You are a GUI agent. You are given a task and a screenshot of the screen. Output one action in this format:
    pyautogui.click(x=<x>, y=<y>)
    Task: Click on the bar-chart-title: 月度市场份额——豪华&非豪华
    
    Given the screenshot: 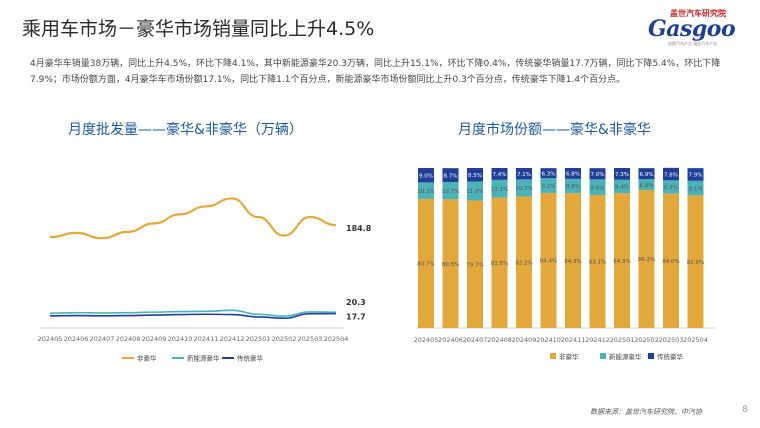 What is the action you would take?
    pyautogui.click(x=554, y=130)
    